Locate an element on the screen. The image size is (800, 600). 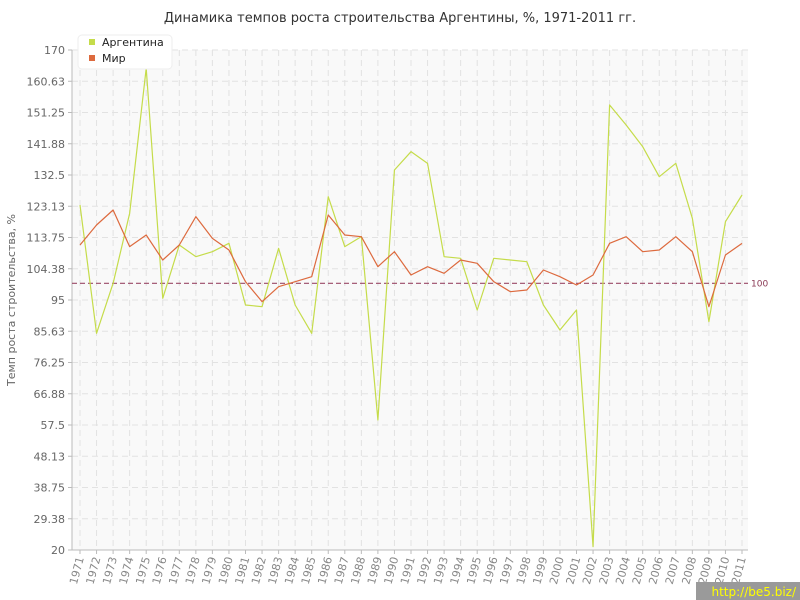
legend-swatch-argentina is located at coordinates (92, 42).